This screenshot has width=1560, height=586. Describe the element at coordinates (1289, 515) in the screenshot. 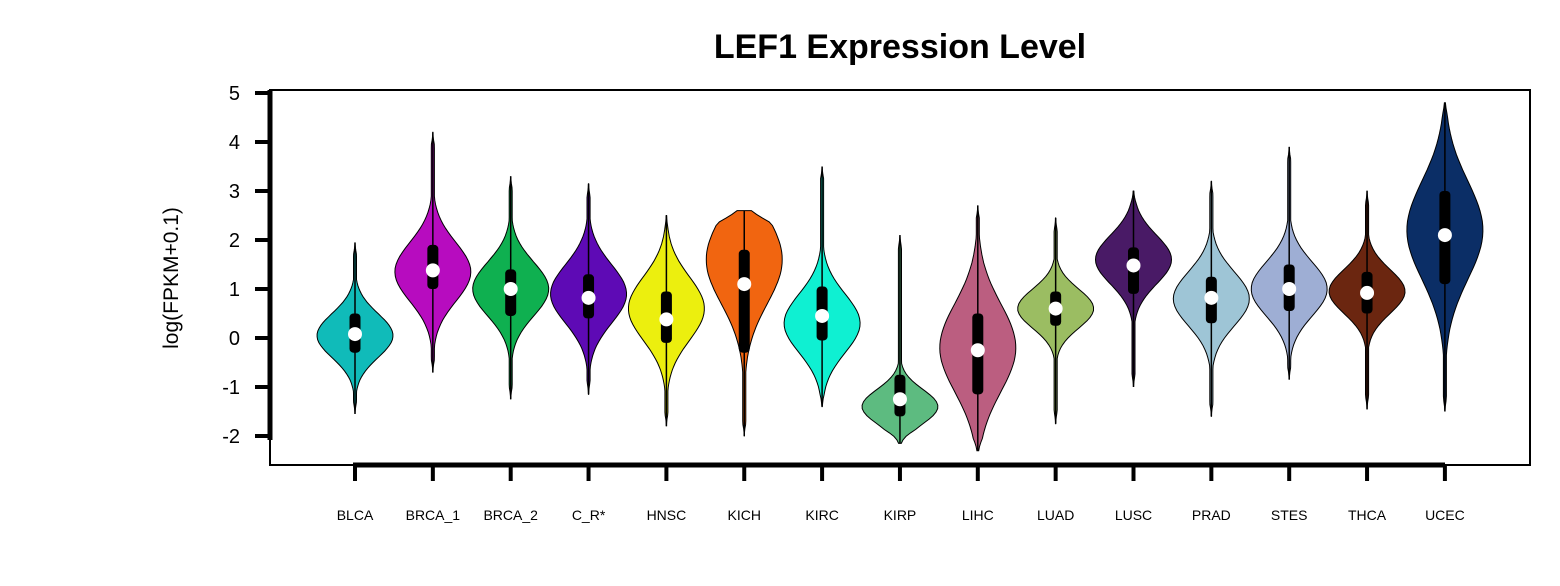

I see `x-tick-label: STES` at that location.